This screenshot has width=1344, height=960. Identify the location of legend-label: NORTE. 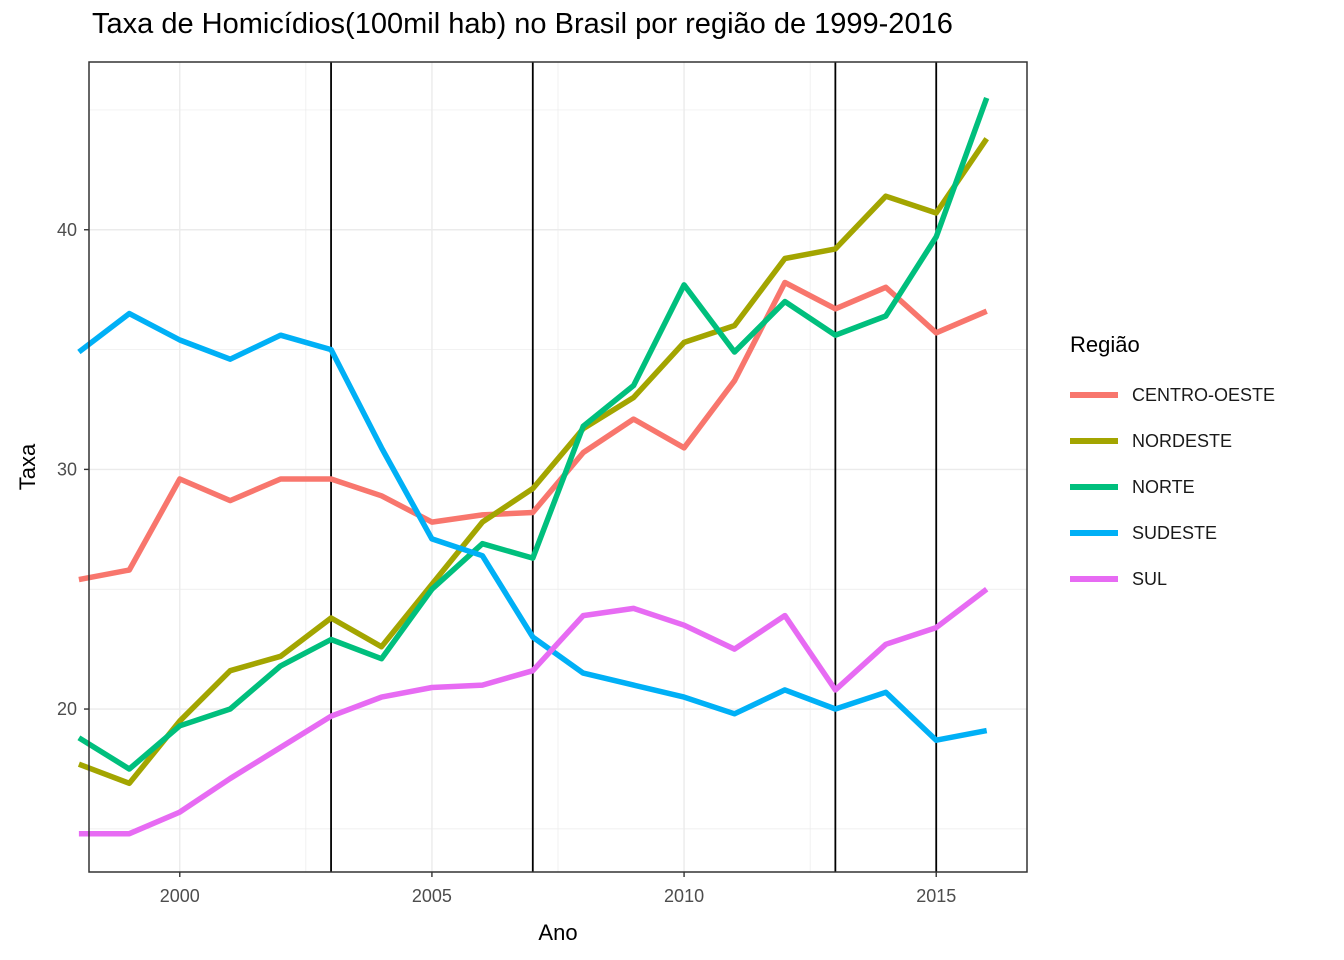
(1163, 486).